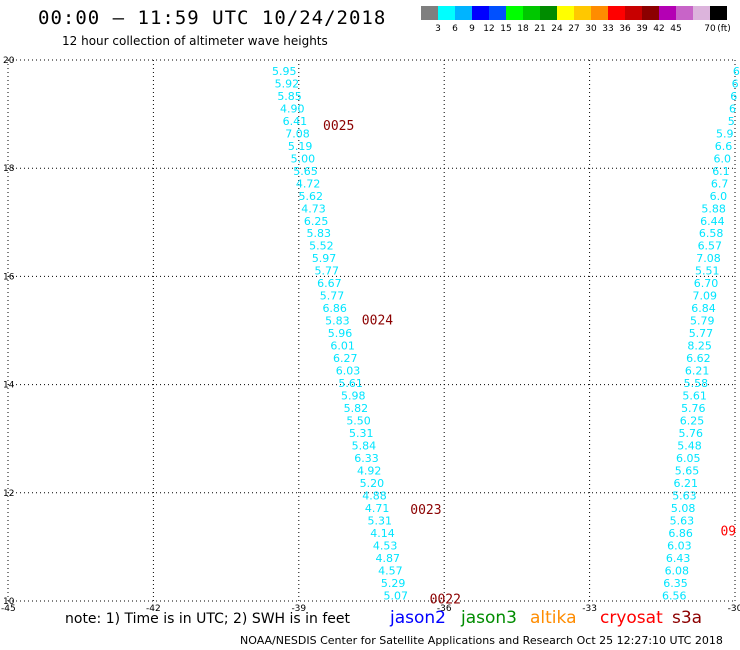  I want to click on scale-label: 15, so click(506, 29).